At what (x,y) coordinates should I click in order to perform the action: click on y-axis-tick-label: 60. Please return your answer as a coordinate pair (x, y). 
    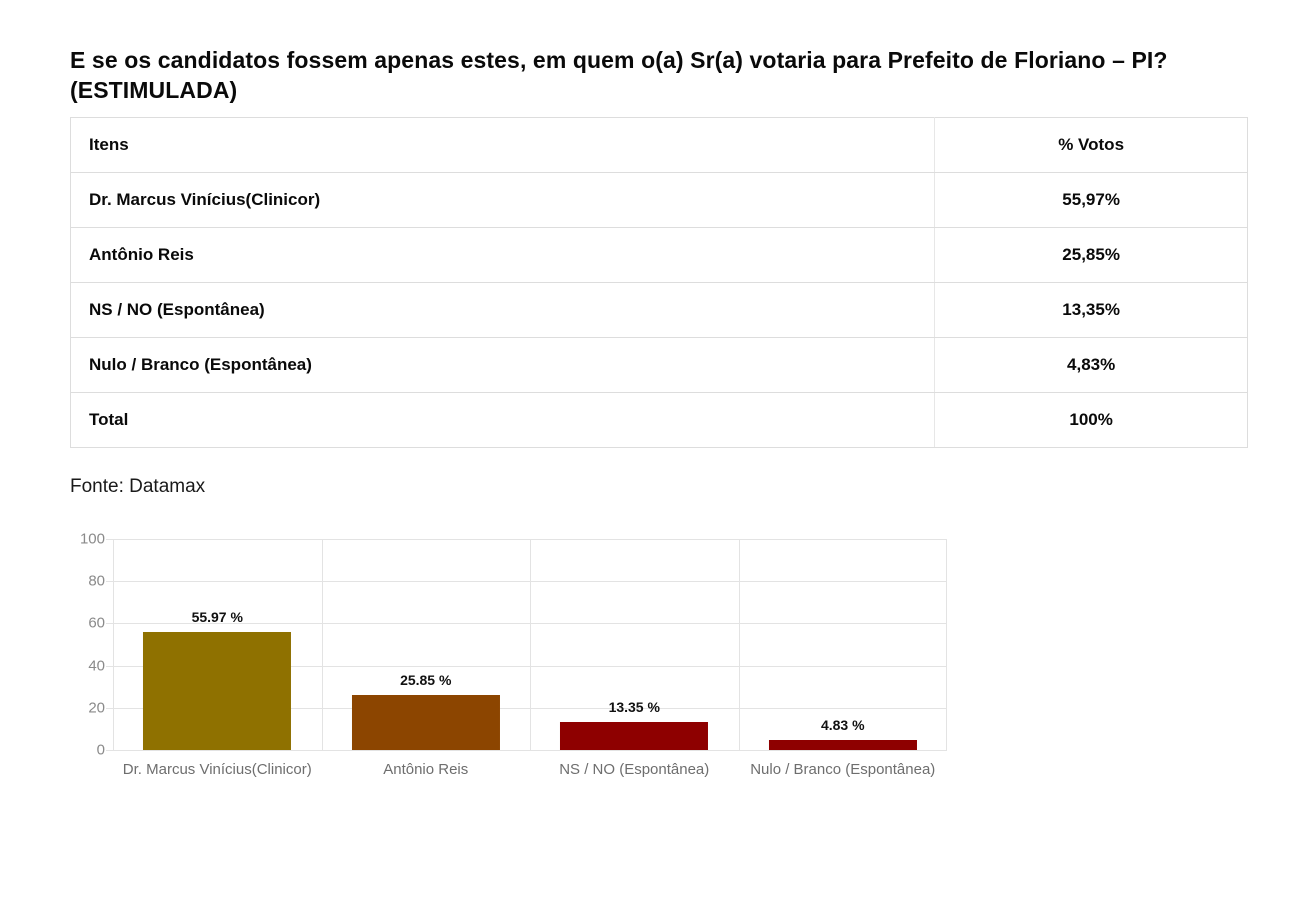
    Looking at the image, I should click on (96, 623).